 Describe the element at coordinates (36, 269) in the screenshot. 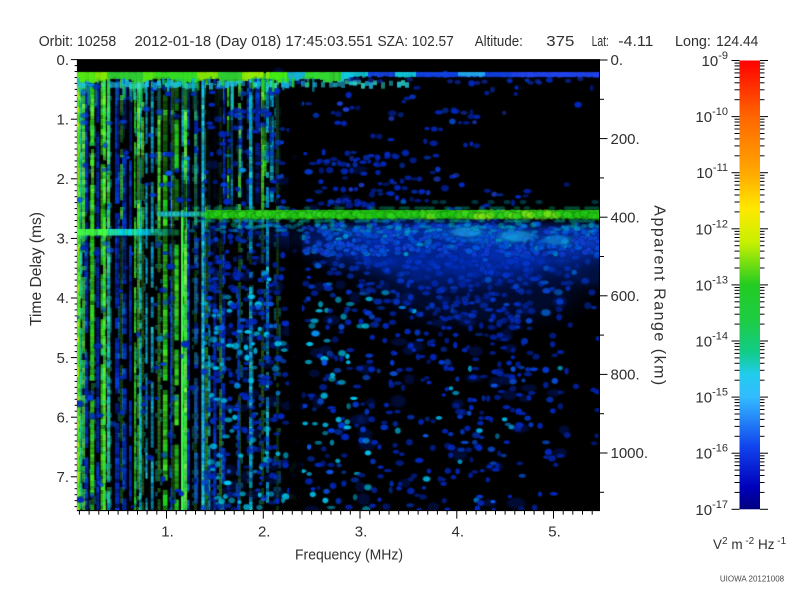

I see `svg-text: Time Delay (ms)` at that location.